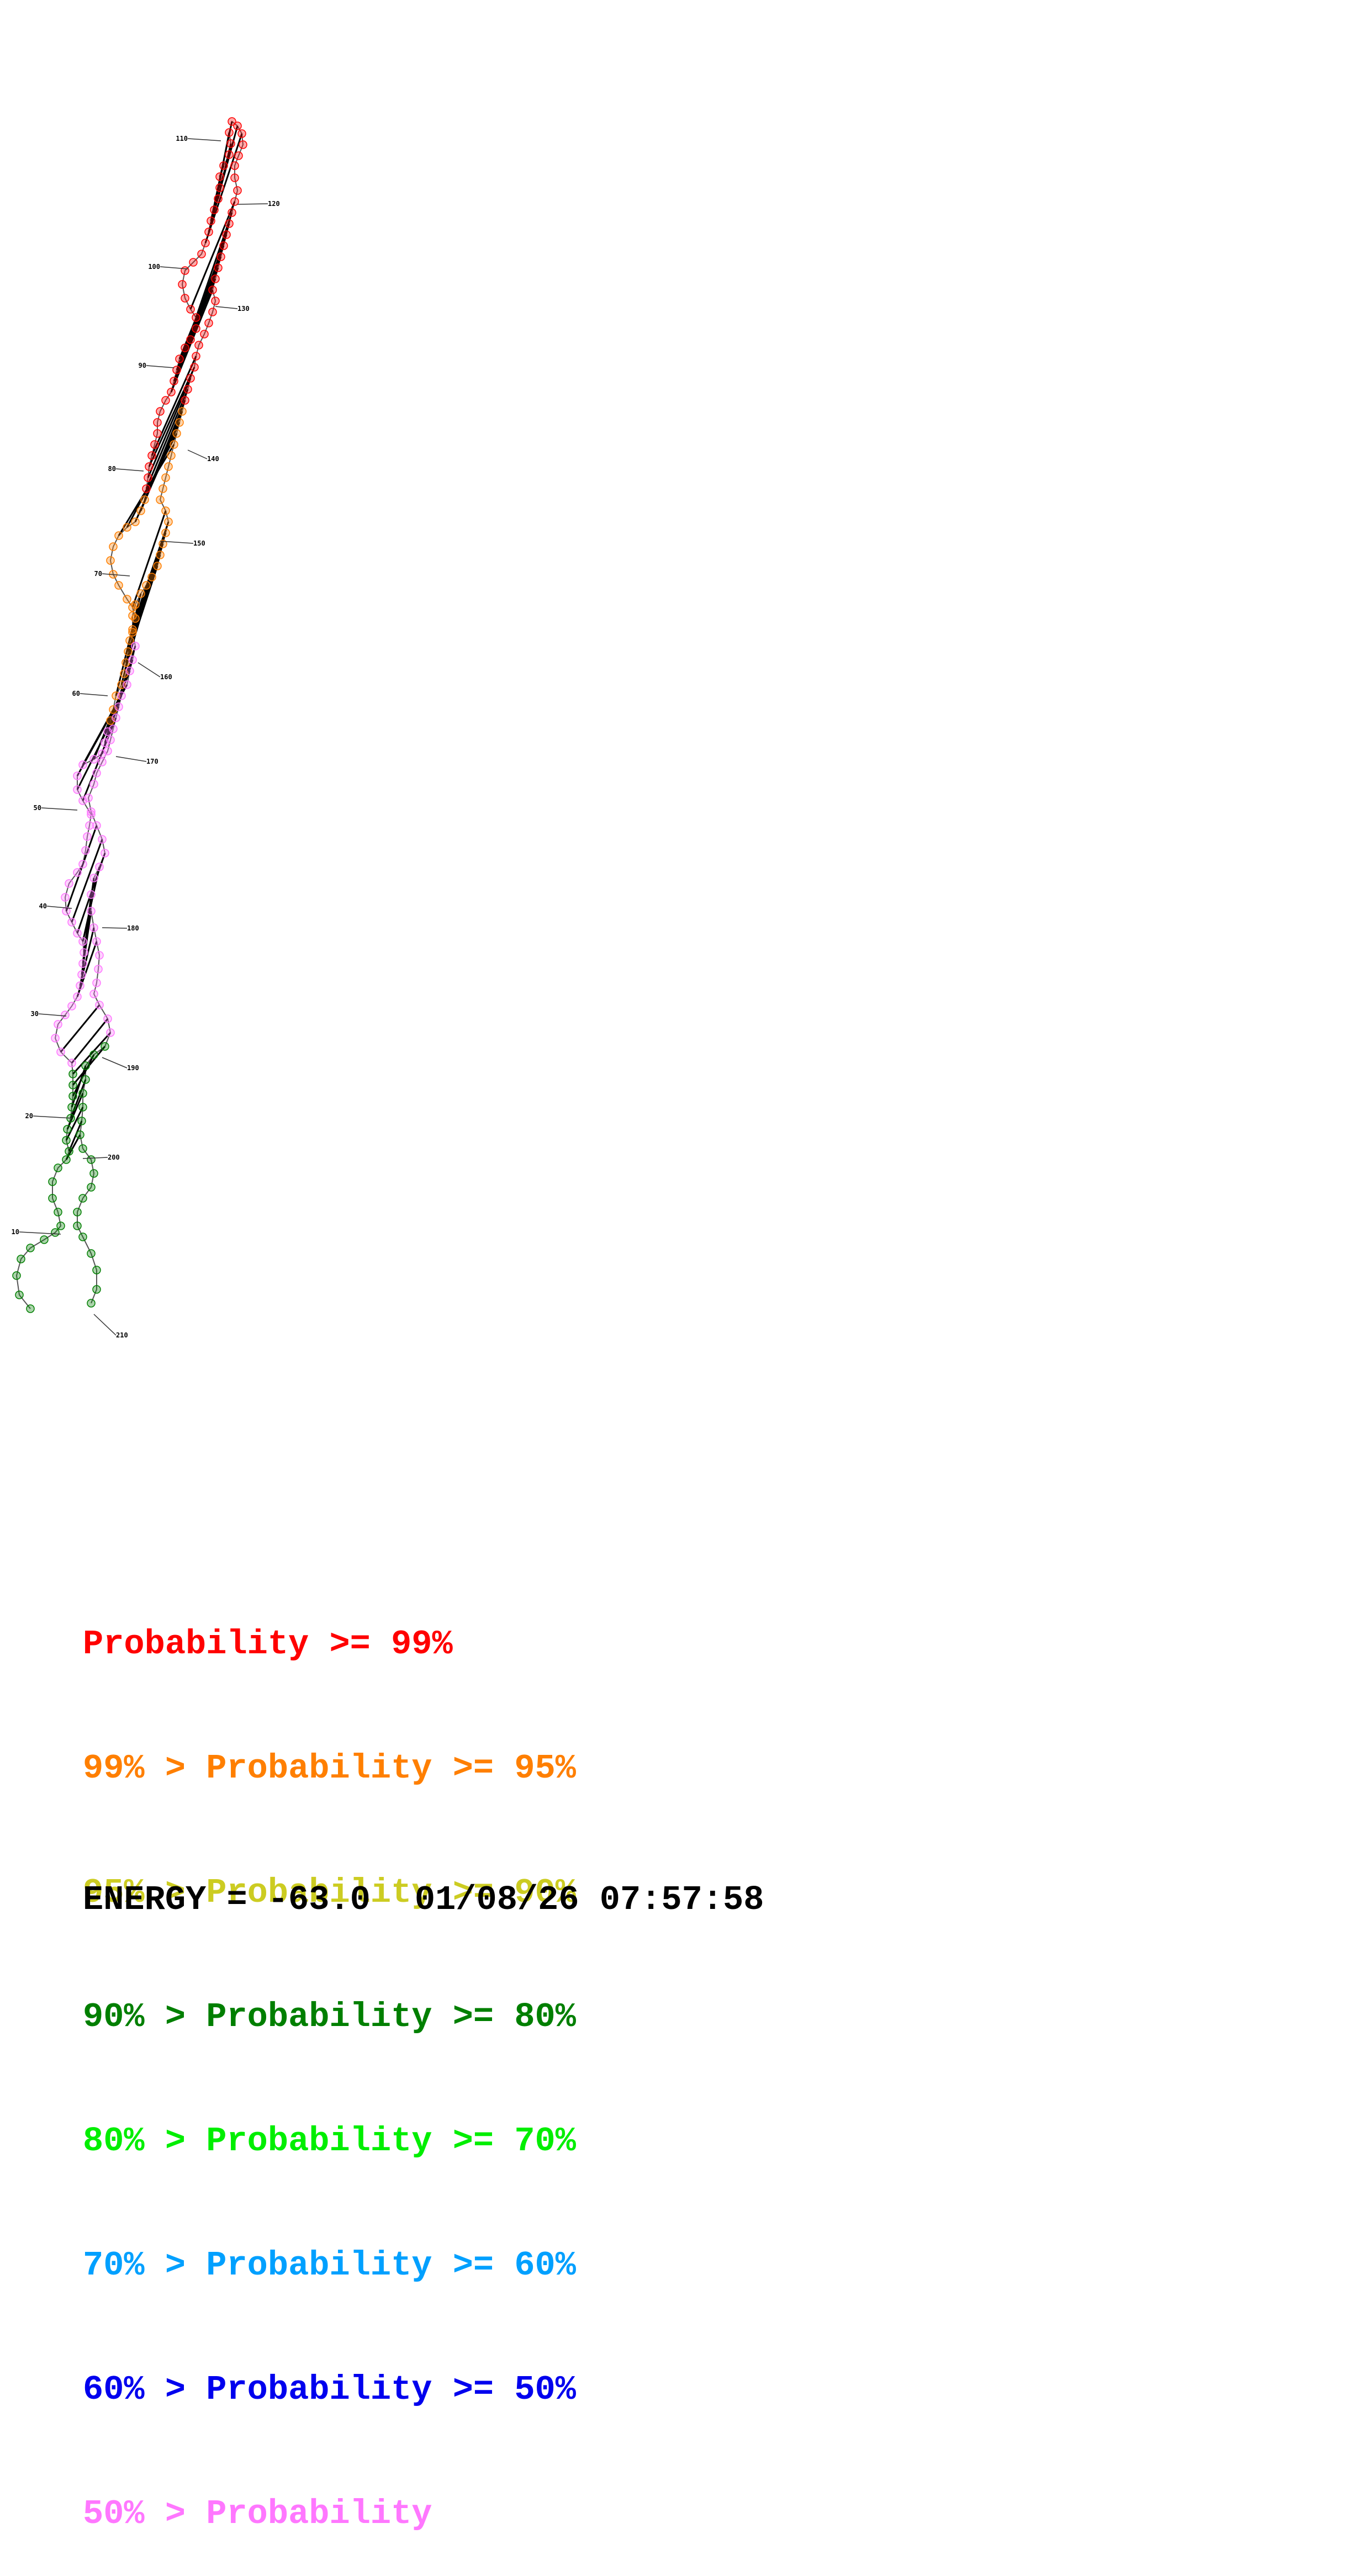 The height and width of the screenshot is (2576, 1369). What do you see at coordinates (112, 469) in the screenshot?
I see `position-label: 80` at bounding box center [112, 469].